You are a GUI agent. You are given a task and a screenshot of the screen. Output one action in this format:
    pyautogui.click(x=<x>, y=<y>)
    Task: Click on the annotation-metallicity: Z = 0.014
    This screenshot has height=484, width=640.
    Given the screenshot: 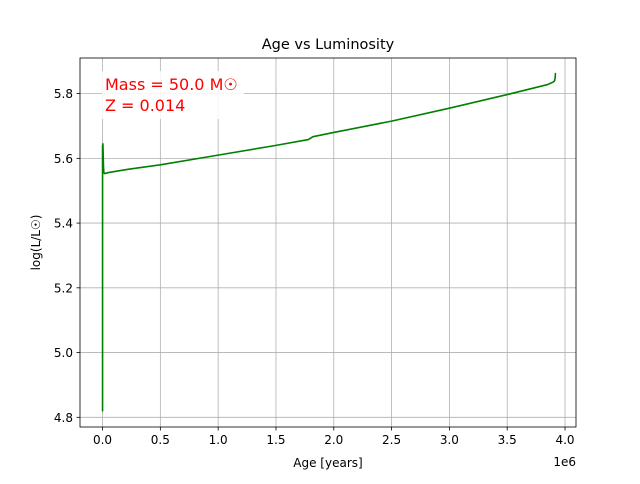 What is the action you would take?
    pyautogui.click(x=145, y=105)
    